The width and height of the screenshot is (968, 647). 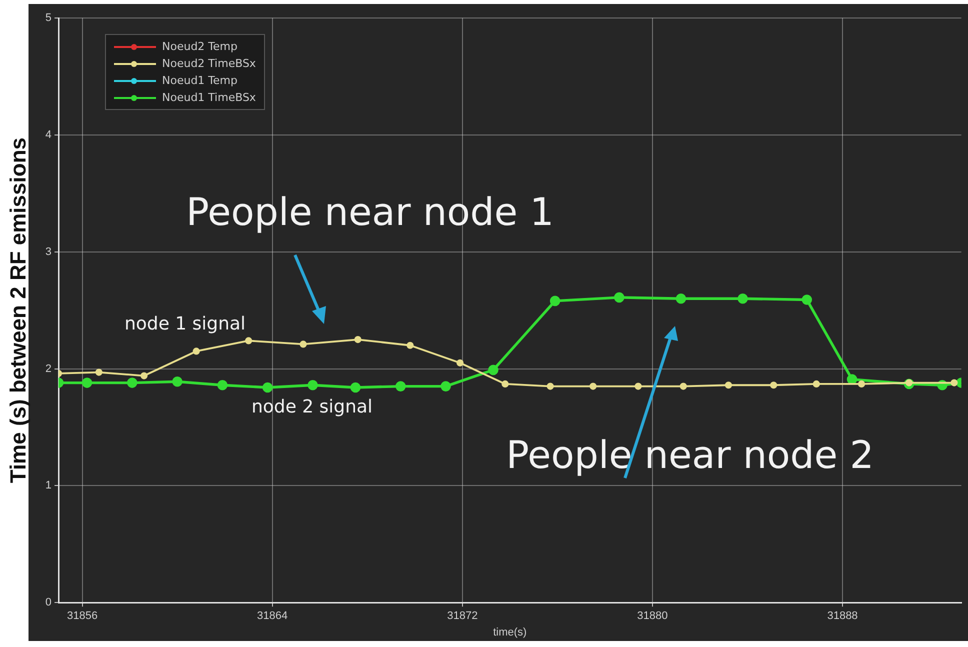 I want to click on x-tick-label: 31856, so click(x=82, y=616).